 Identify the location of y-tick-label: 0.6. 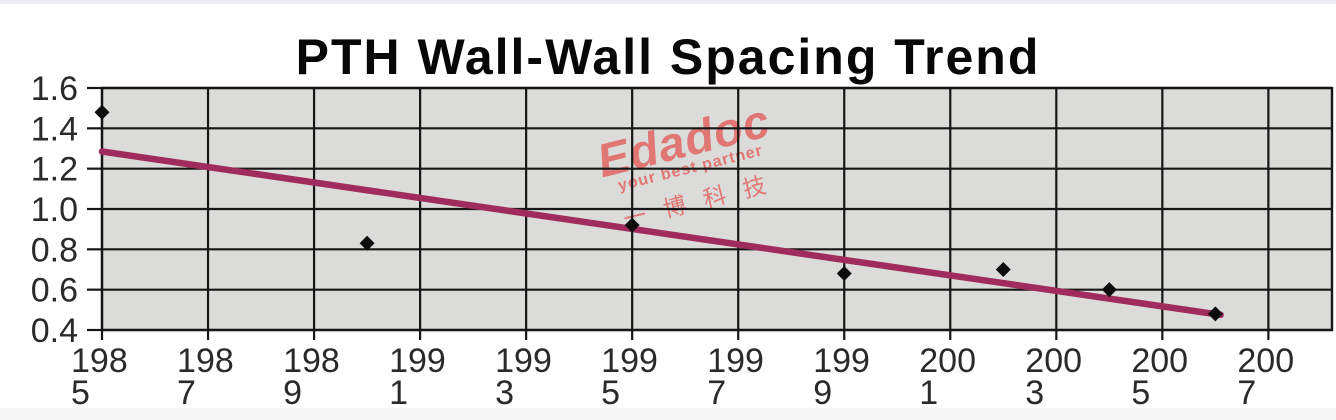
(54, 291).